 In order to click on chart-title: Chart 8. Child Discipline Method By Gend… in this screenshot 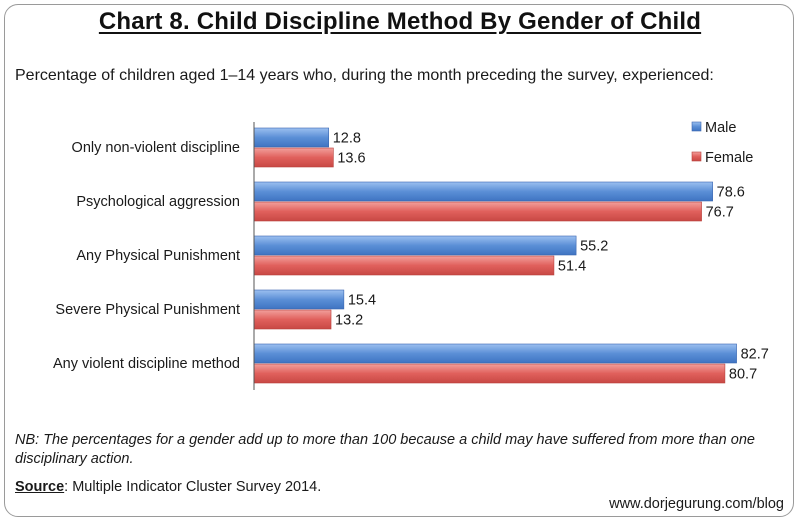, I will do `click(400, 21)`.